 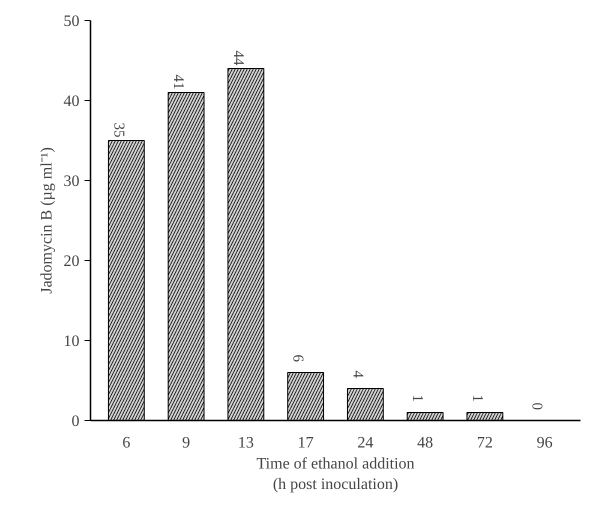 What do you see at coordinates (246, 443) in the screenshot?
I see `x-tick-label: 13` at bounding box center [246, 443].